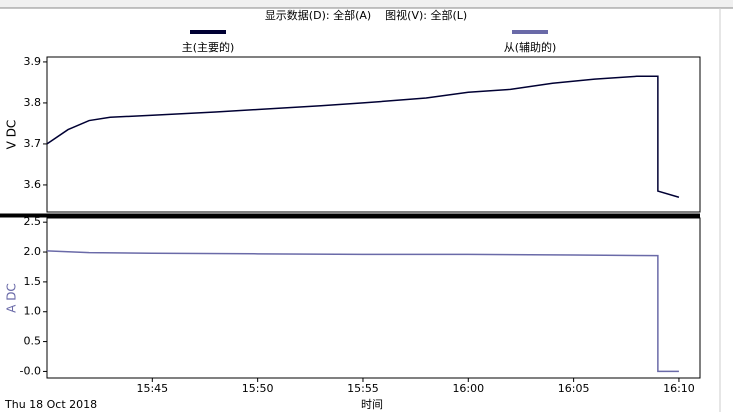 The height and width of the screenshot is (412, 733). What do you see at coordinates (33, 341) in the screenshot?
I see `y-tick-label: 0.5` at bounding box center [33, 341].